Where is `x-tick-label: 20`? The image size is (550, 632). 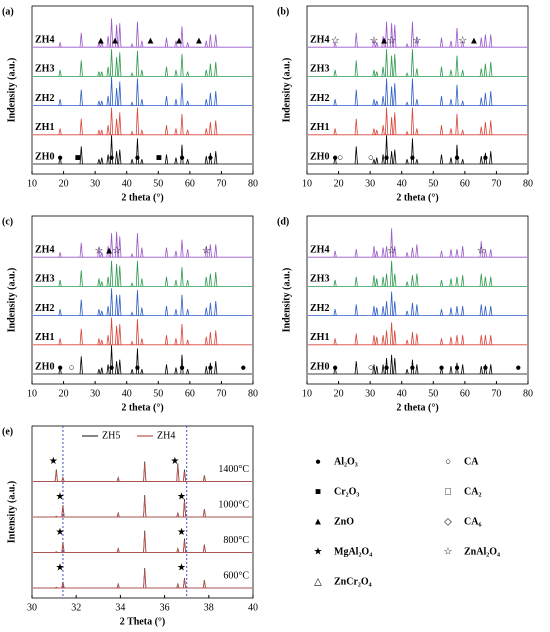
x-tick-label: 20 is located at coordinates (64, 393).